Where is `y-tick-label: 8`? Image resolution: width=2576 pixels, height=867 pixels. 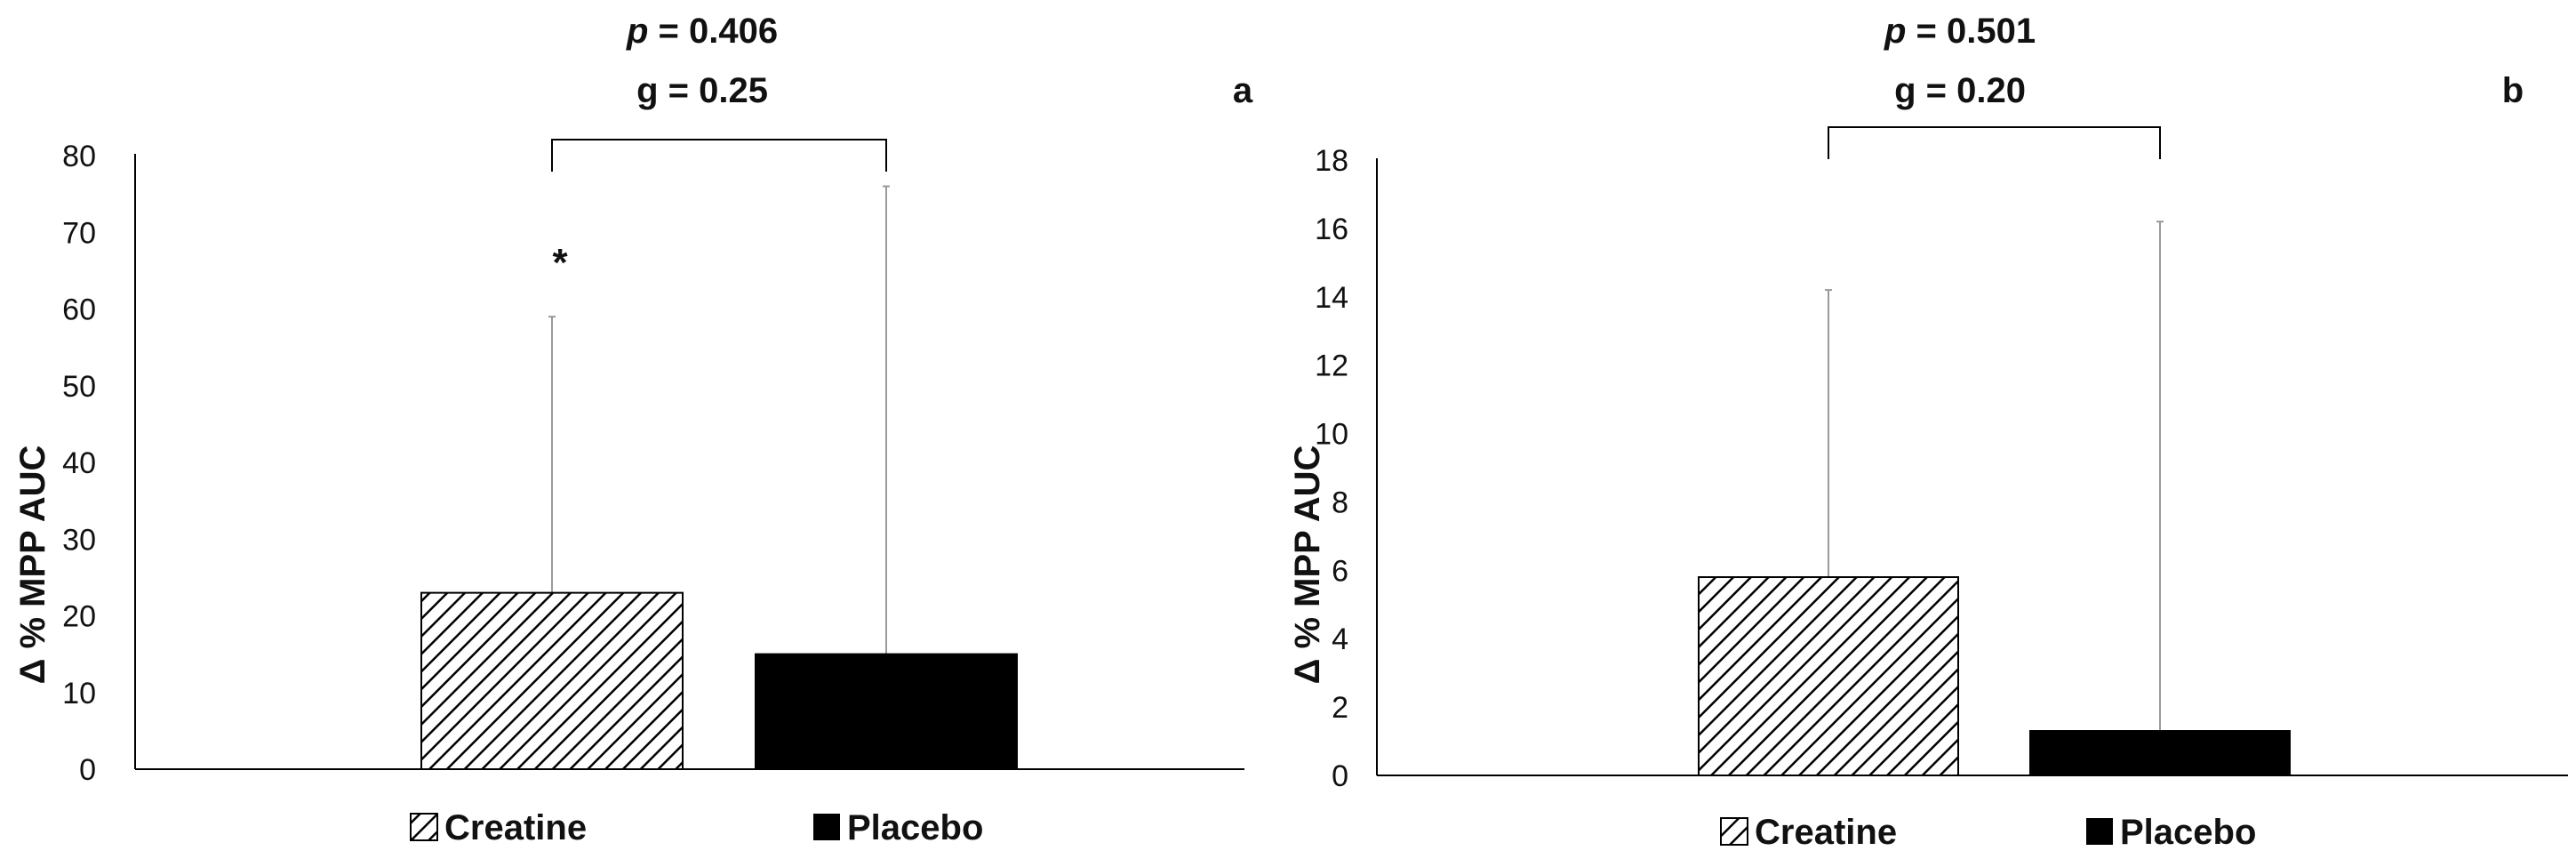
y-tick-label: 8 is located at coordinates (1340, 502).